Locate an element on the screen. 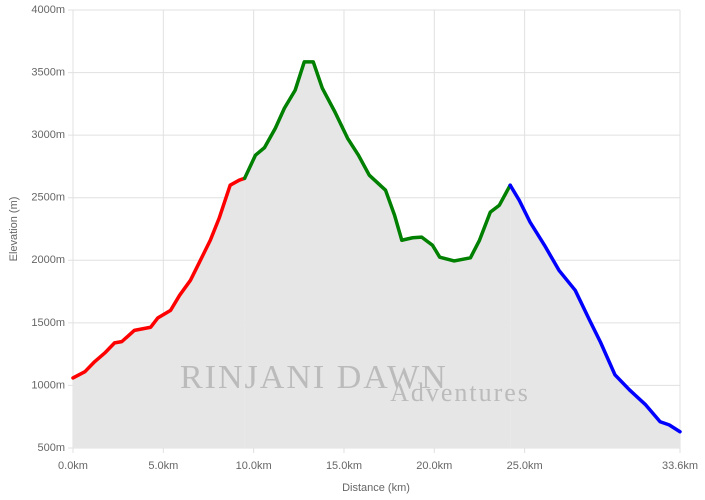 Image resolution: width=705 pixels, height=500 pixels. x-tick-label: 0.0km is located at coordinates (73, 466).